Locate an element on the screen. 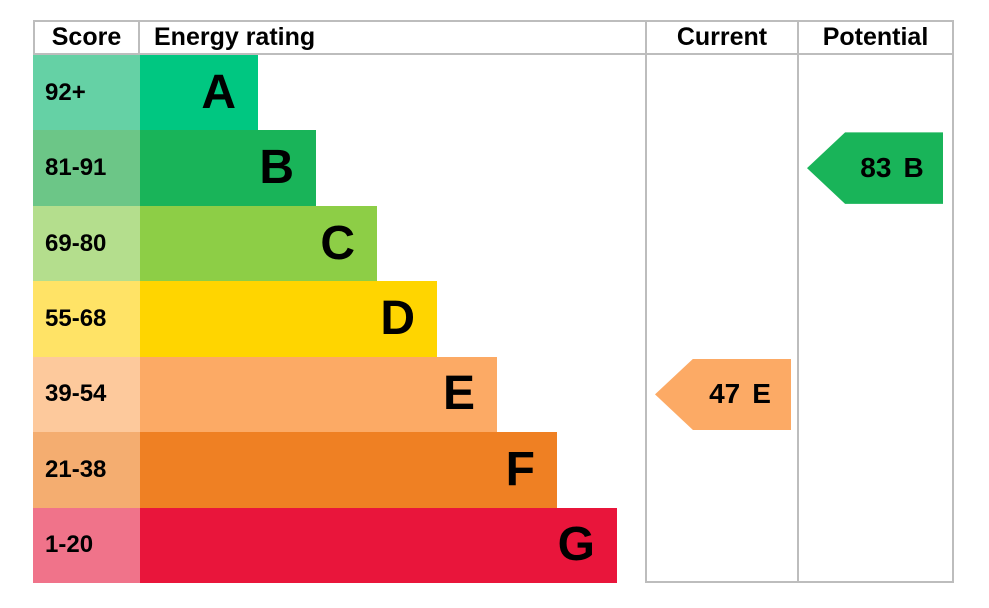  rating-bar: G is located at coordinates (378, 545).